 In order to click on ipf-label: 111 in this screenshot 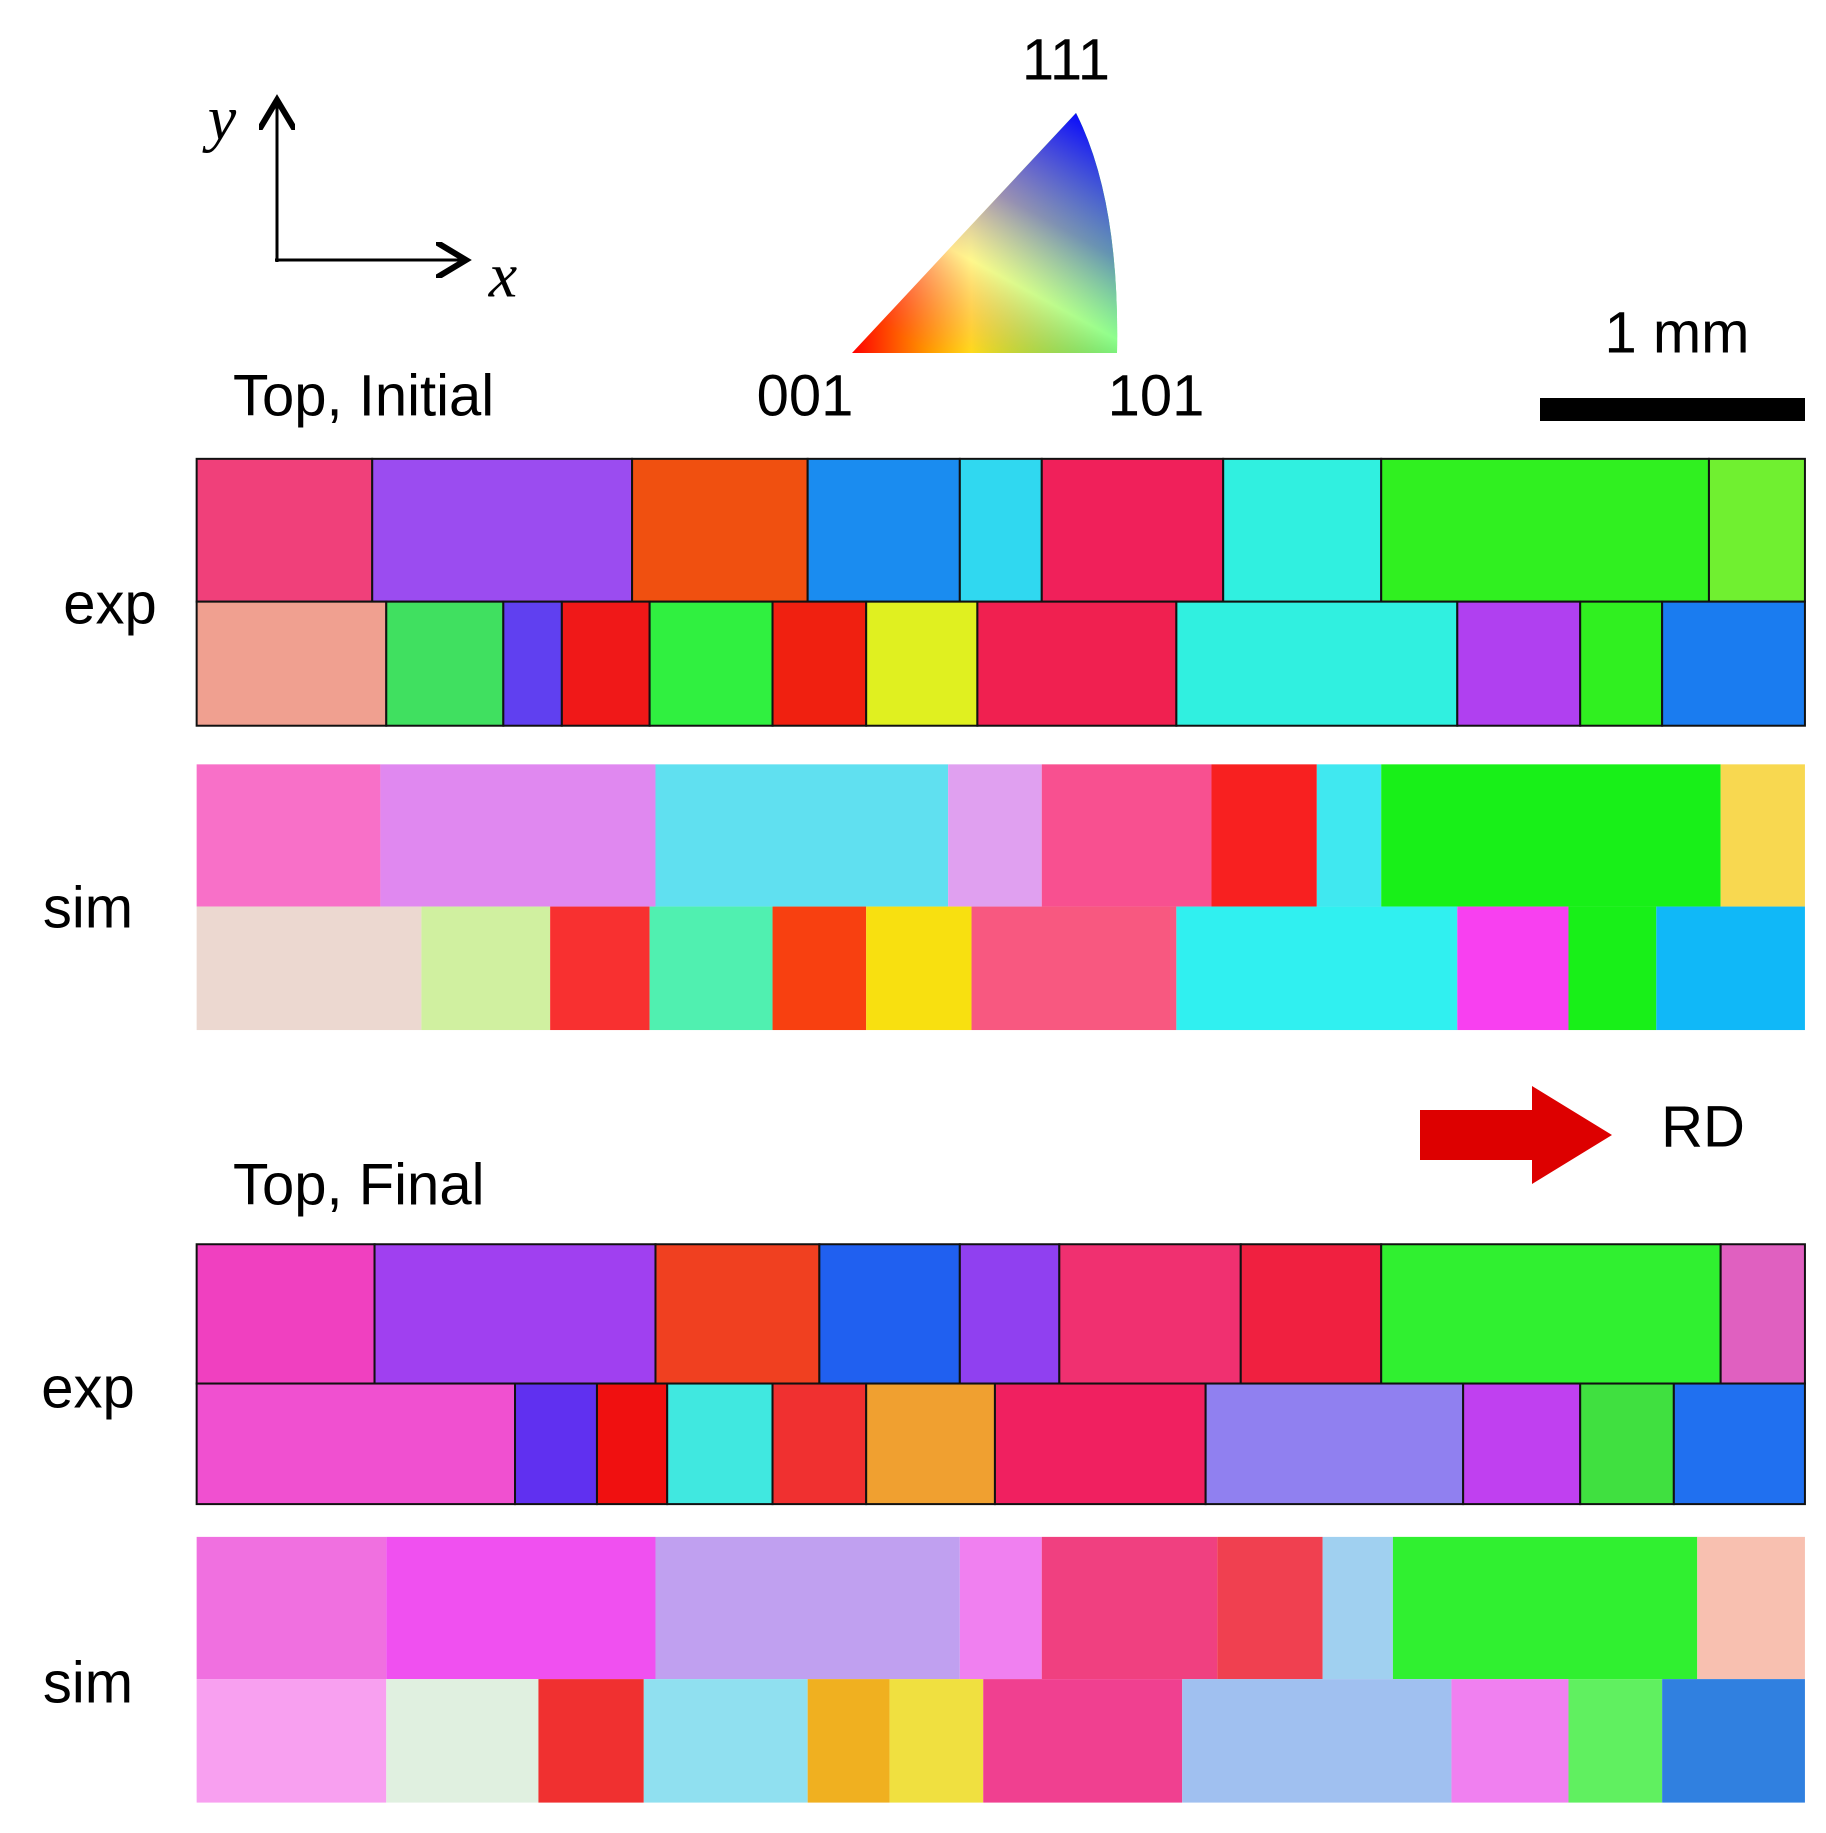, I will do `click(1066, 59)`.